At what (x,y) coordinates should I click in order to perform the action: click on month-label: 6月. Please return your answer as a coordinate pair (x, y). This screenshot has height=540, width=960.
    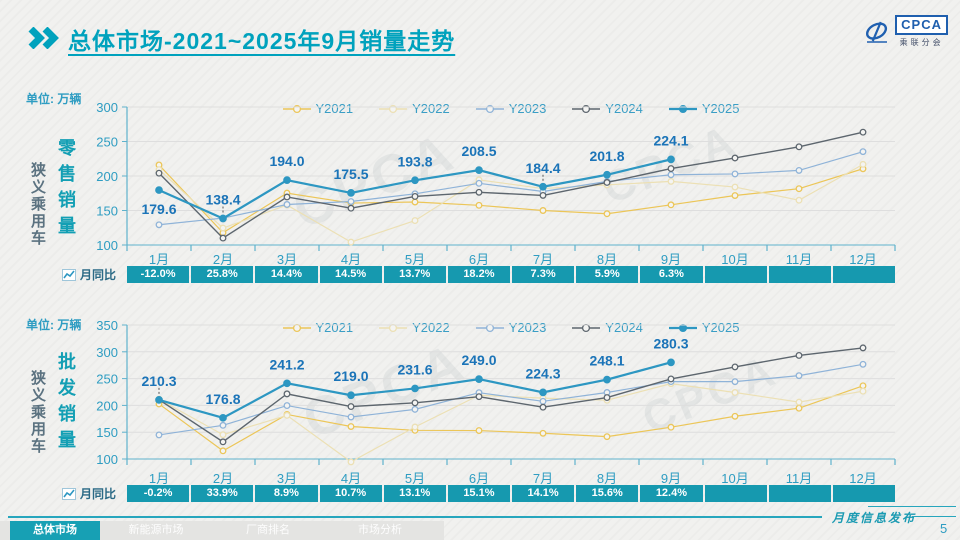
    Looking at the image, I should click on (479, 478).